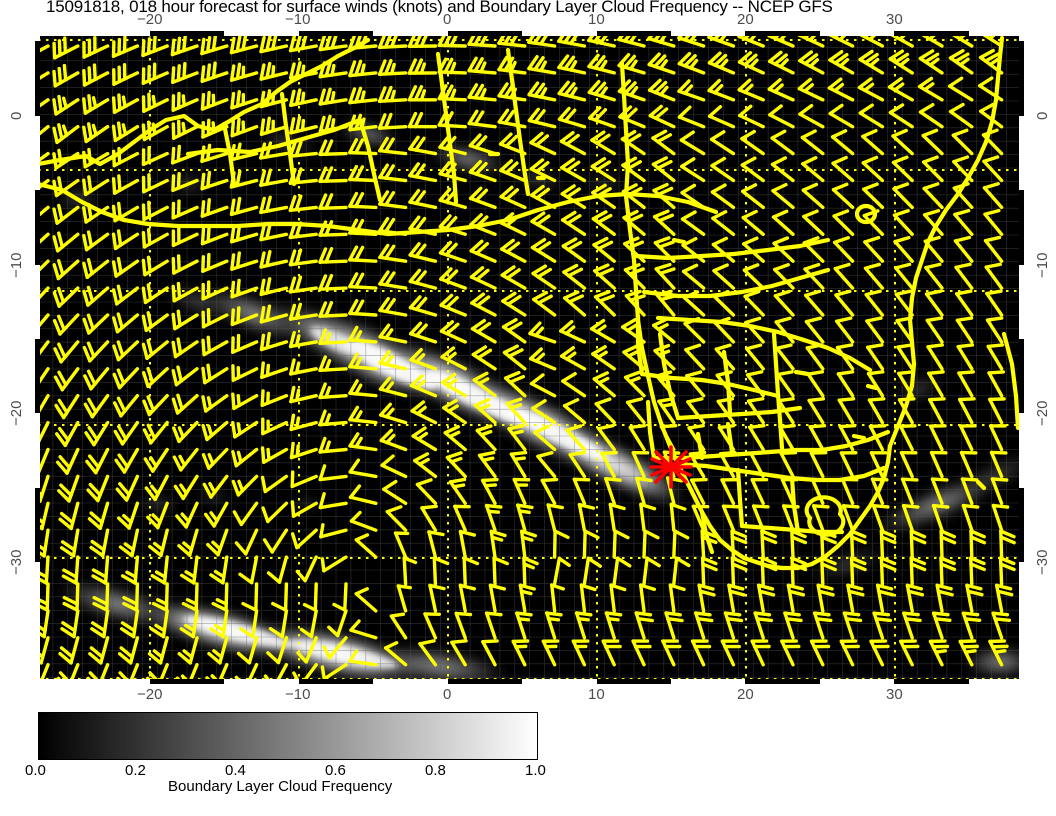 This screenshot has height=816, width=1056. Describe the element at coordinates (150, 19) in the screenshot. I see `x-tick-top--20: −20` at that location.